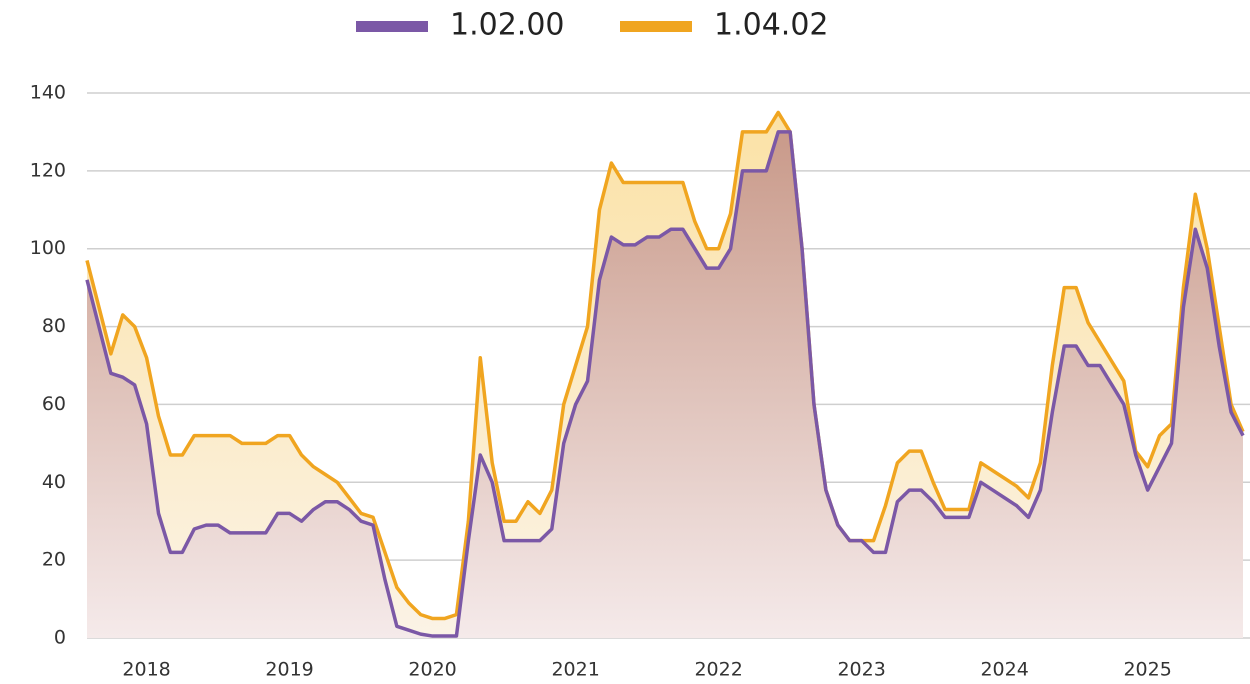  Describe the element at coordinates (507, 25) in the screenshot. I see `legend-label: 1.02.00` at that location.